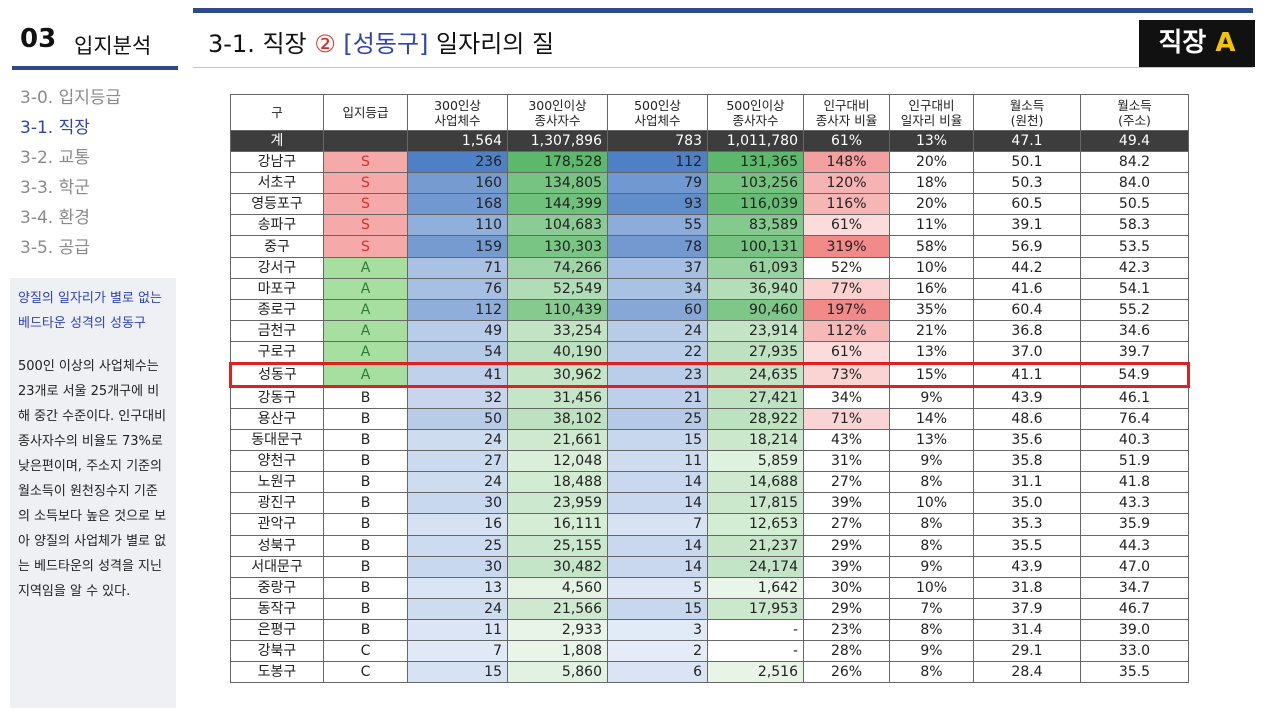  Describe the element at coordinates (557, 374) in the screenshot. I see `value-cell: 30,962` at that location.